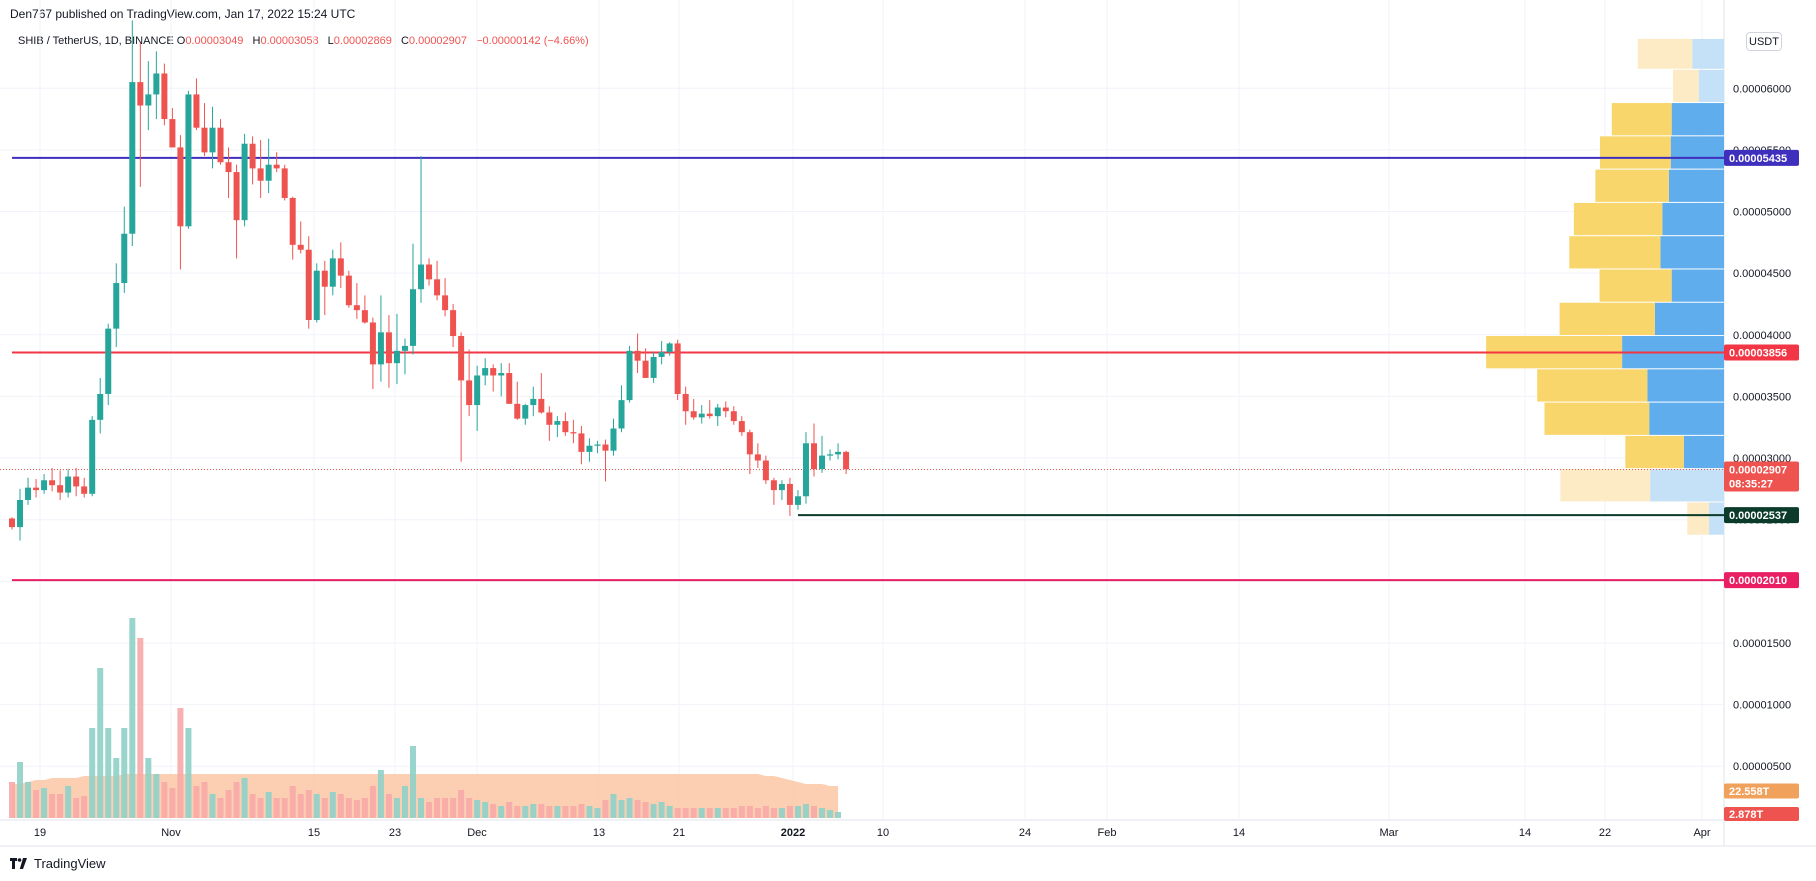  What do you see at coordinates (1762, 213) in the screenshot?
I see `y-tick-label: 0.00005000` at bounding box center [1762, 213].